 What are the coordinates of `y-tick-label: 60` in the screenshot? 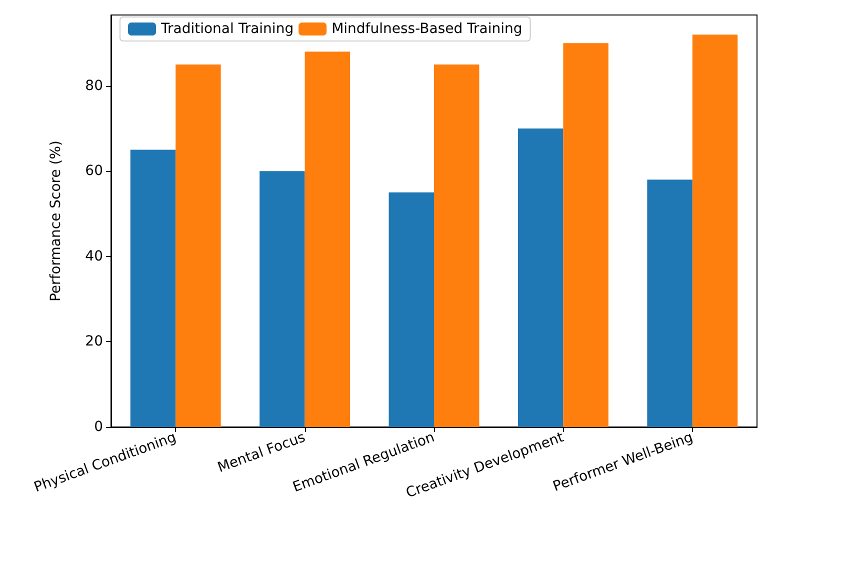 It's located at (94, 171).